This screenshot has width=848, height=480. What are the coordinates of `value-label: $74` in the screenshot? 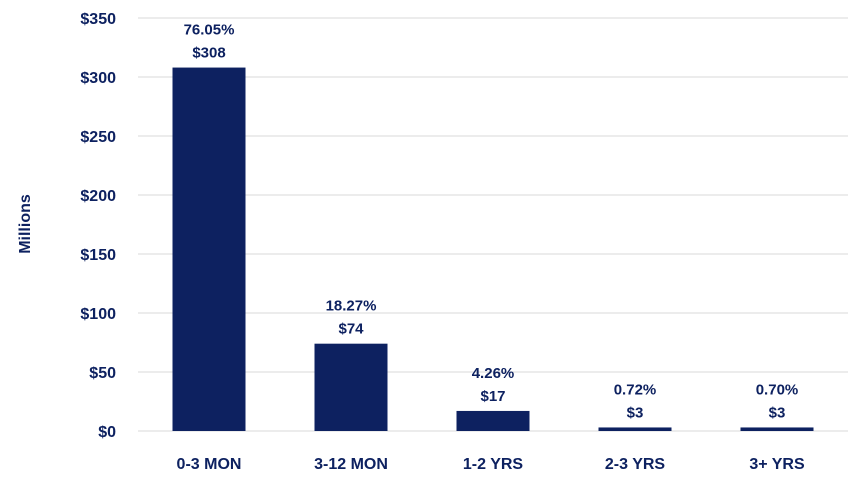 It's located at (351, 329).